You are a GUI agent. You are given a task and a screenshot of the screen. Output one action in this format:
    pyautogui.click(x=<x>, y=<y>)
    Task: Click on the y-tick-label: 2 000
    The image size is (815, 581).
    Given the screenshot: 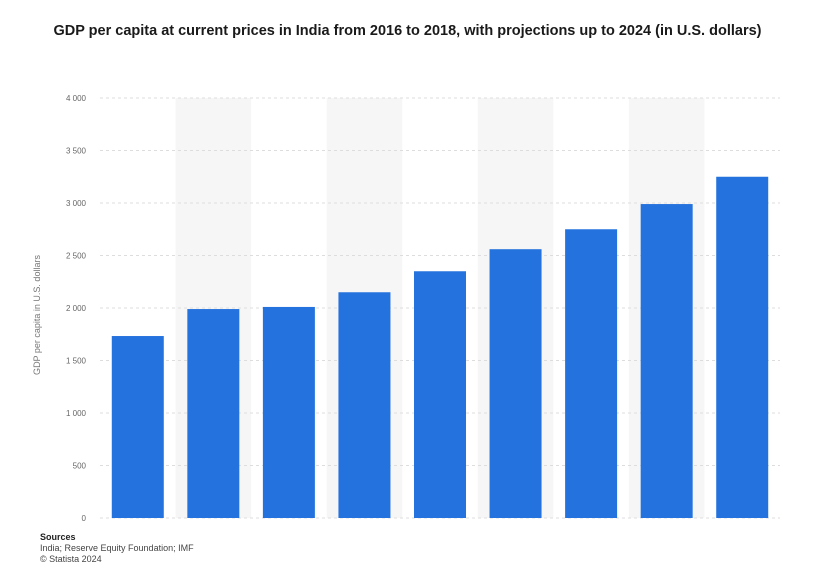 What is the action you would take?
    pyautogui.click(x=76, y=308)
    